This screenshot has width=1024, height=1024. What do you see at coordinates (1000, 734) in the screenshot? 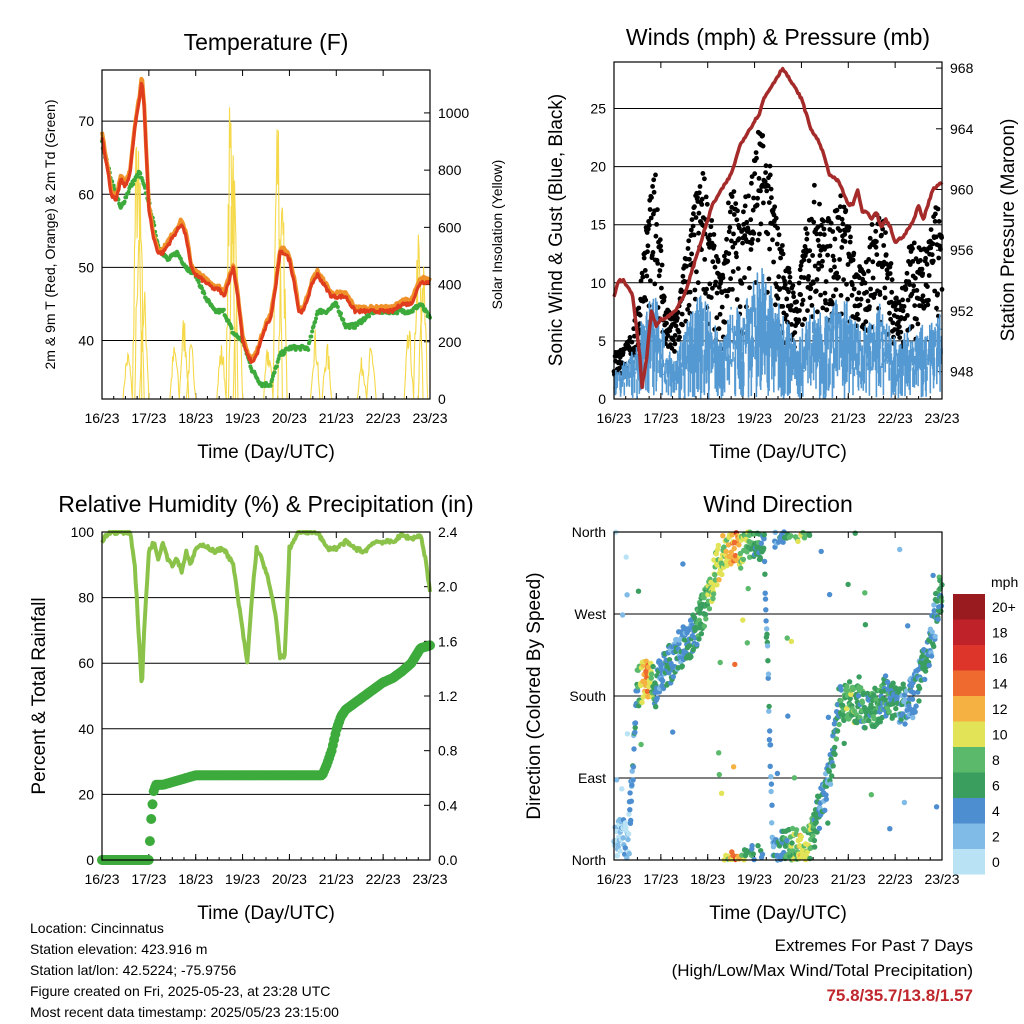
I see `colorbar-label: 10` at bounding box center [1000, 734].